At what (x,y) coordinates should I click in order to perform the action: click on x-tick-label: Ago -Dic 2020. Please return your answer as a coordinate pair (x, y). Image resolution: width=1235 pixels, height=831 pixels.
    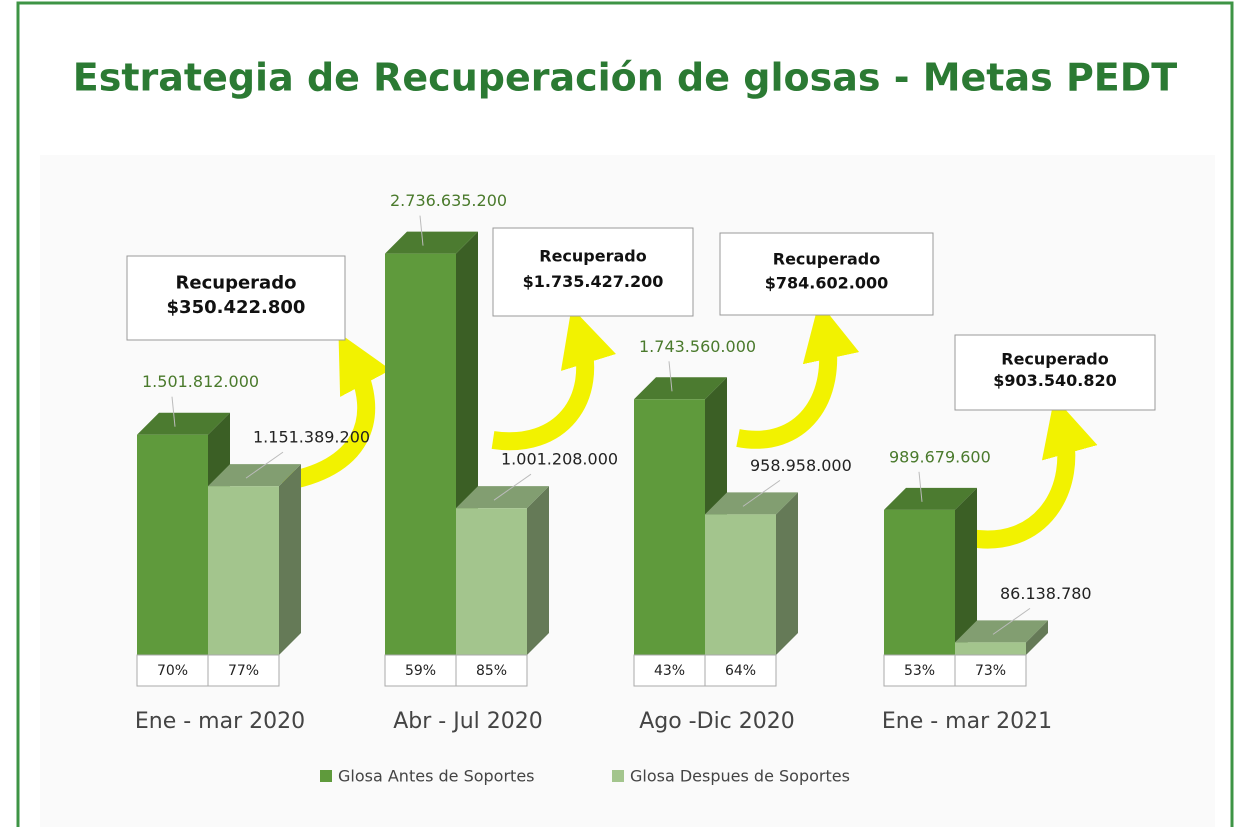
    Looking at the image, I should click on (717, 721).